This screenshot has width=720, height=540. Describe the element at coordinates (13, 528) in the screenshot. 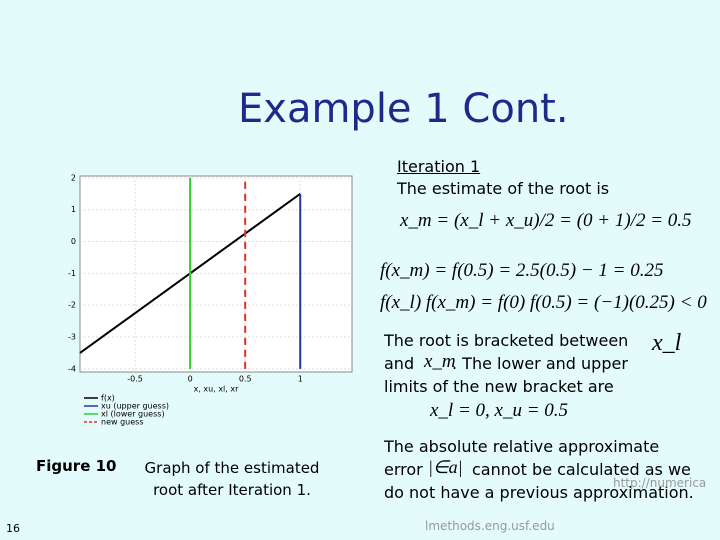

I see `page-number: 16` at that location.